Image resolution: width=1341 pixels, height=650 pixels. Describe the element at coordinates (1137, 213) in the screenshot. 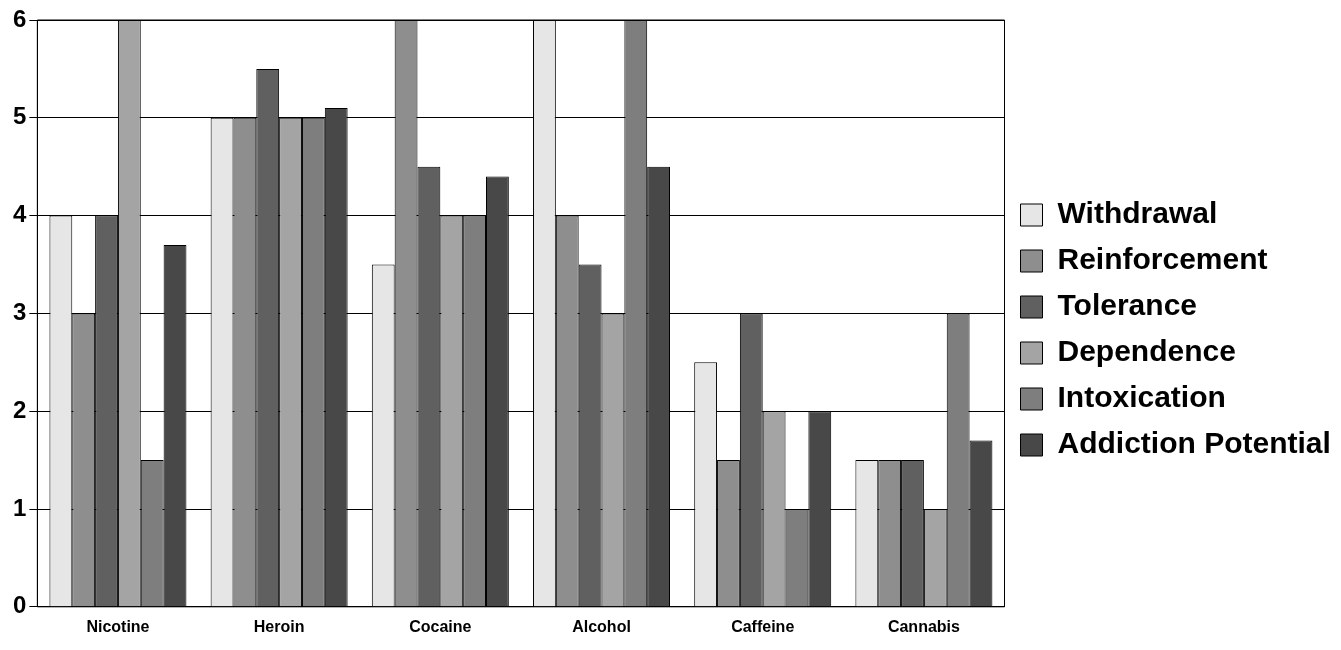

I see `legend-label: Withdrawal` at that location.